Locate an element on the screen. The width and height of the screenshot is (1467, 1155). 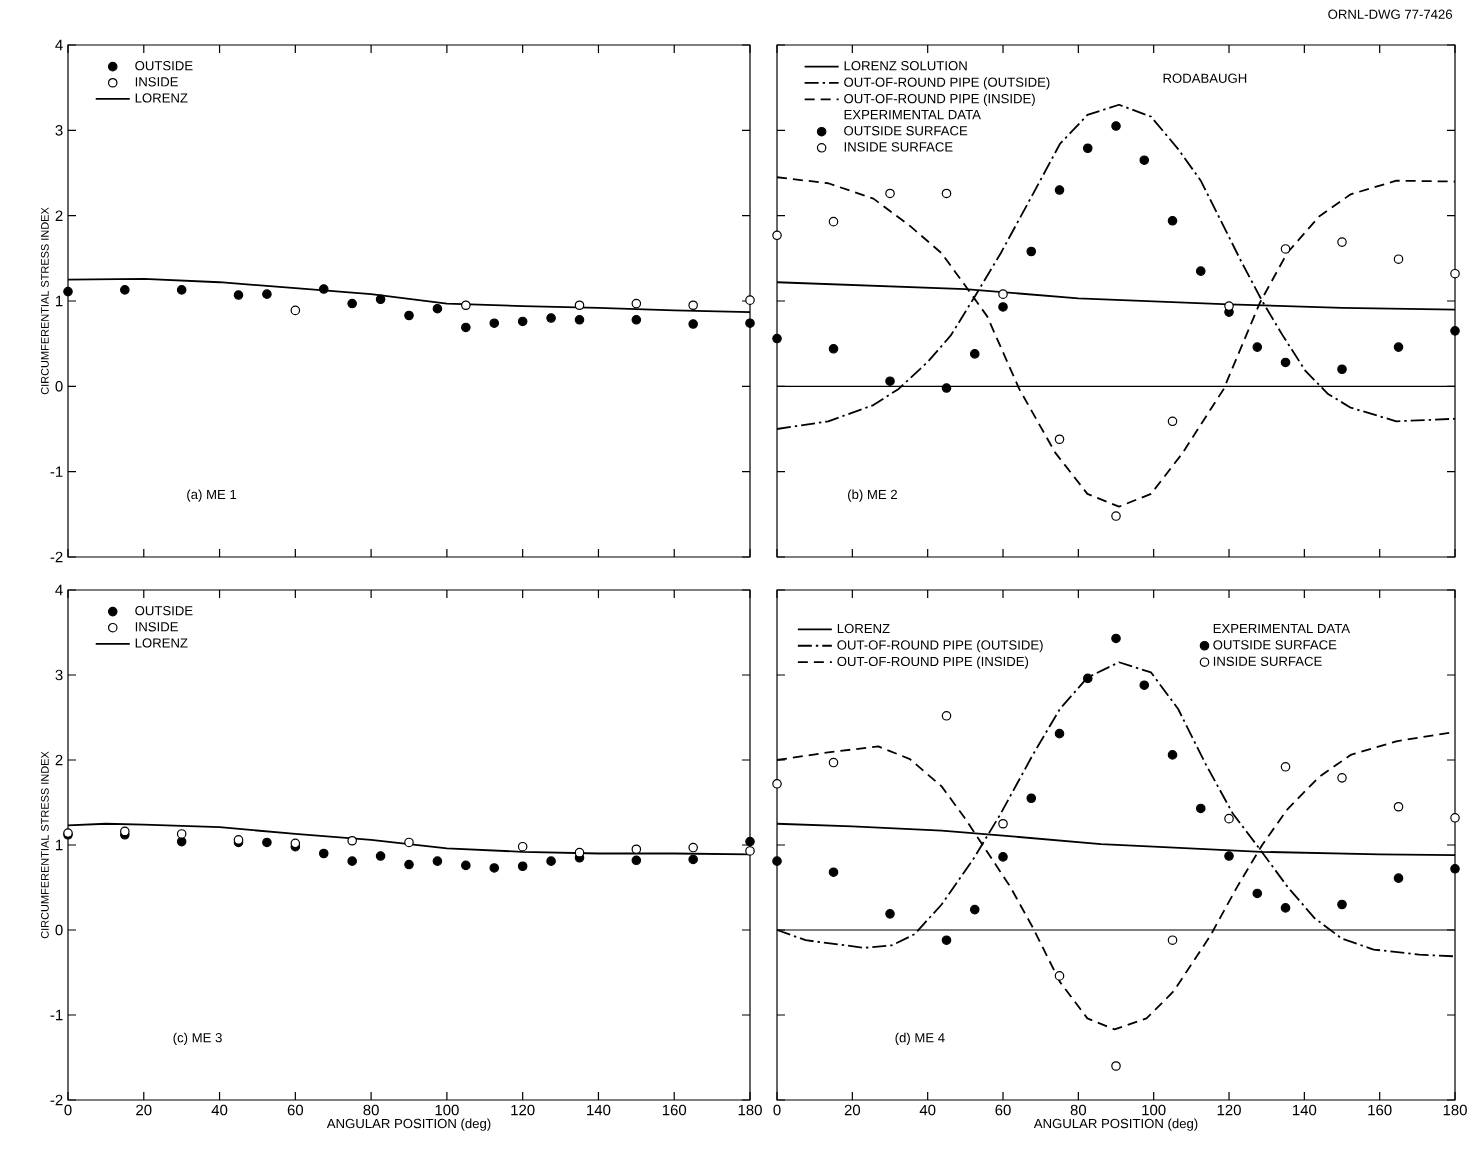
annotation: (b) ME 2 is located at coordinates (872, 495).